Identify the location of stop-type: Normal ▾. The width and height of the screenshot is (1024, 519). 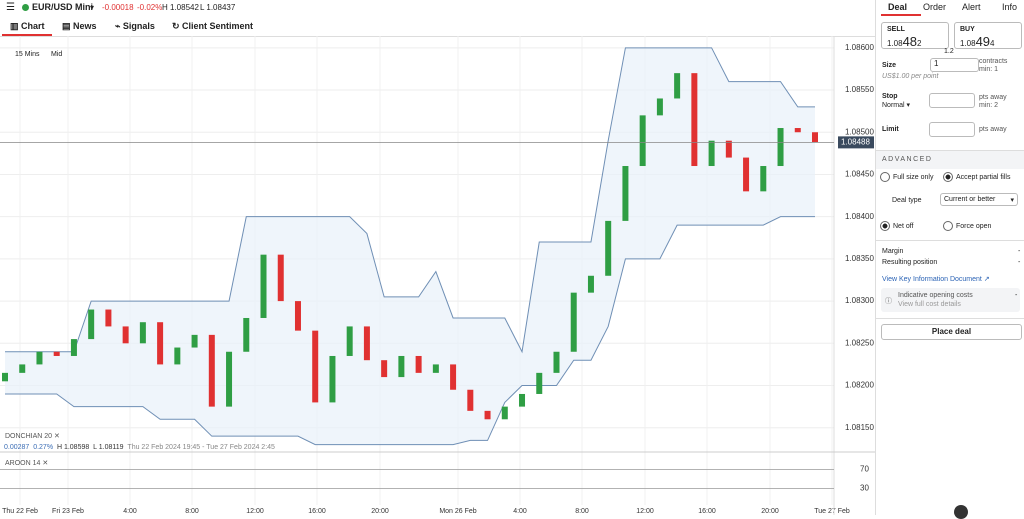
(896, 105).